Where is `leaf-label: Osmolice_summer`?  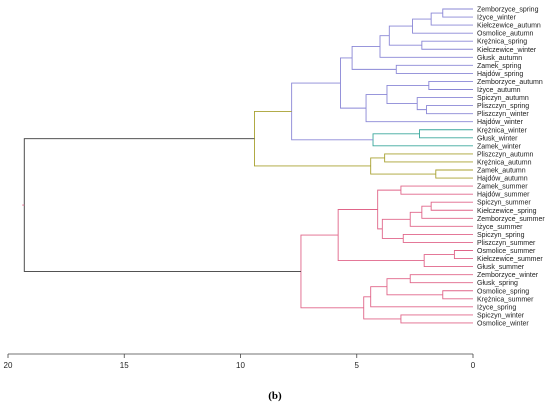
leaf-label: Osmolice_summer is located at coordinates (506, 251).